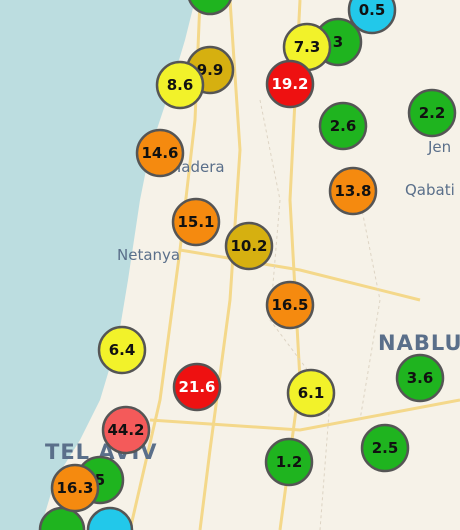 This screenshot has width=460, height=530. I want to click on marker-label: 6.1, so click(311, 393).